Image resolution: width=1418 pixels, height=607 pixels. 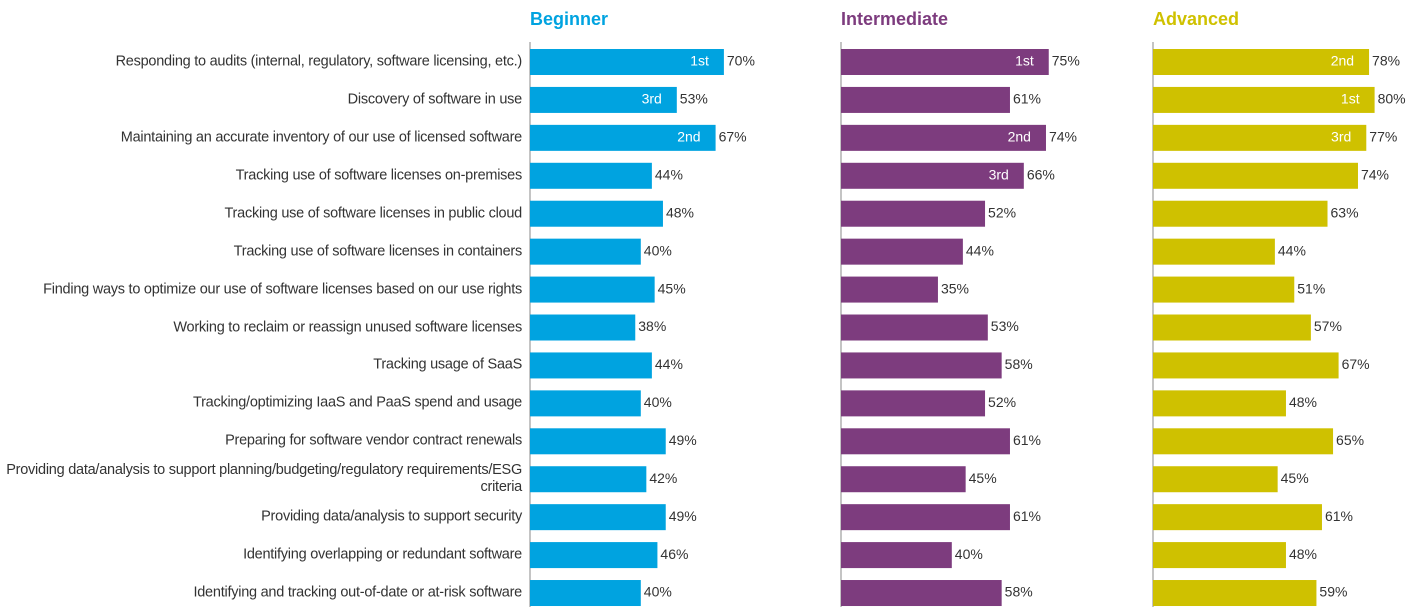 What do you see at coordinates (1041, 174) in the screenshot?
I see `value-label: 66%` at bounding box center [1041, 174].